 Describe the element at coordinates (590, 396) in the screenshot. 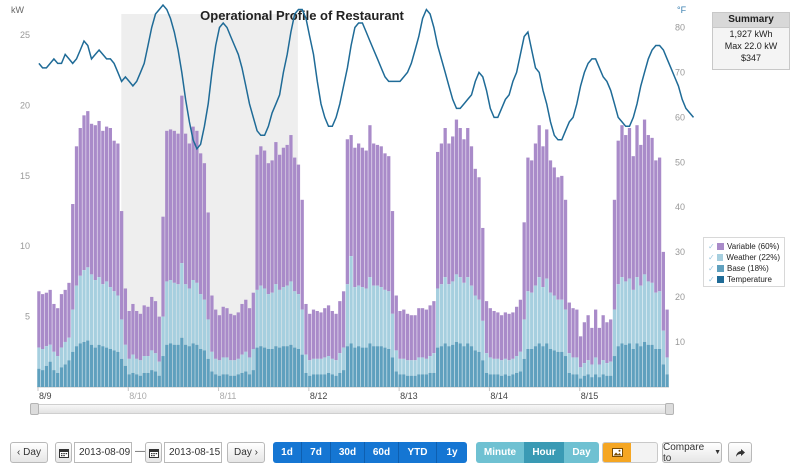

I see `x-tick-label: 8/15` at that location.